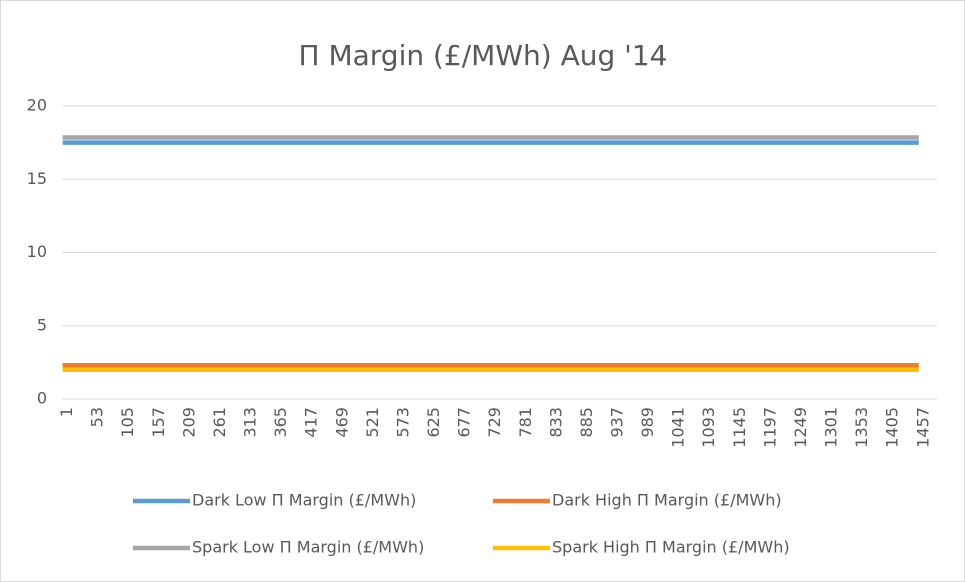 The width and height of the screenshot is (965, 582). What do you see at coordinates (892, 427) in the screenshot?
I see `x-tick-label: 1405` at bounding box center [892, 427].